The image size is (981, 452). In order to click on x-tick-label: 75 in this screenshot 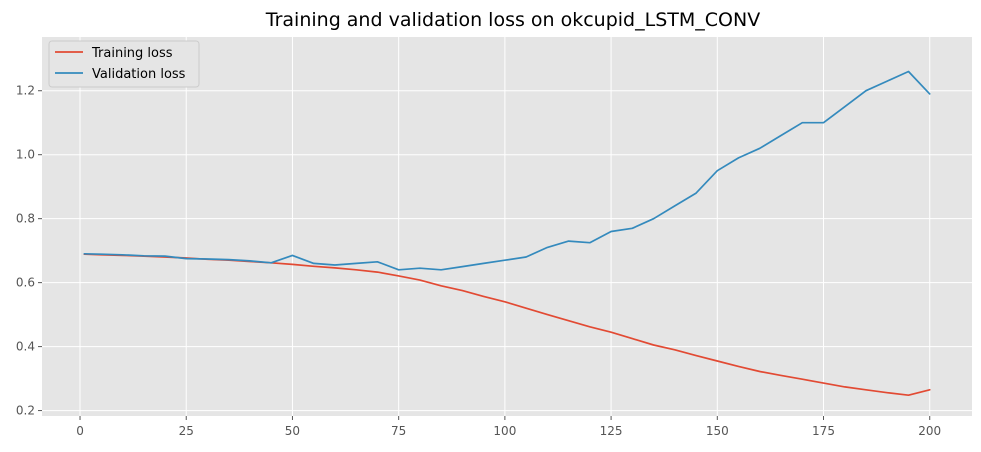, I will do `click(398, 431)`.